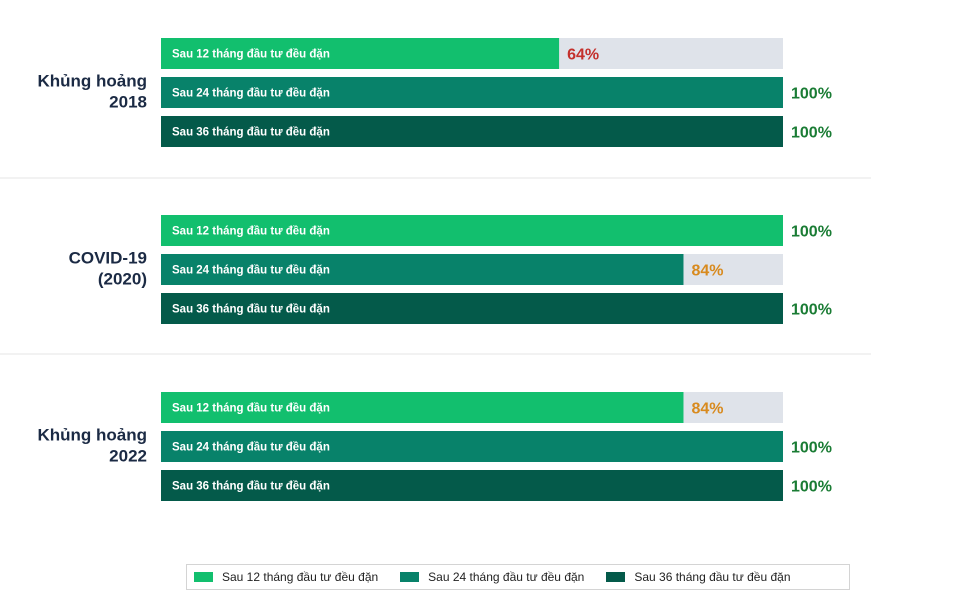  What do you see at coordinates (616, 577) in the screenshot?
I see `legend-swatch-36-months` at bounding box center [616, 577].